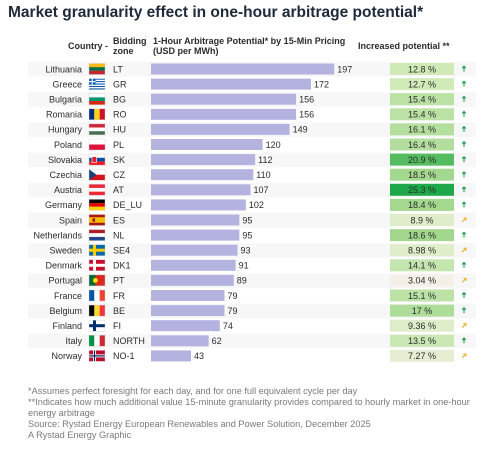 The height and width of the screenshot is (462, 500). Describe the element at coordinates (119, 130) in the screenshot. I see `zone-label: HU` at that location.